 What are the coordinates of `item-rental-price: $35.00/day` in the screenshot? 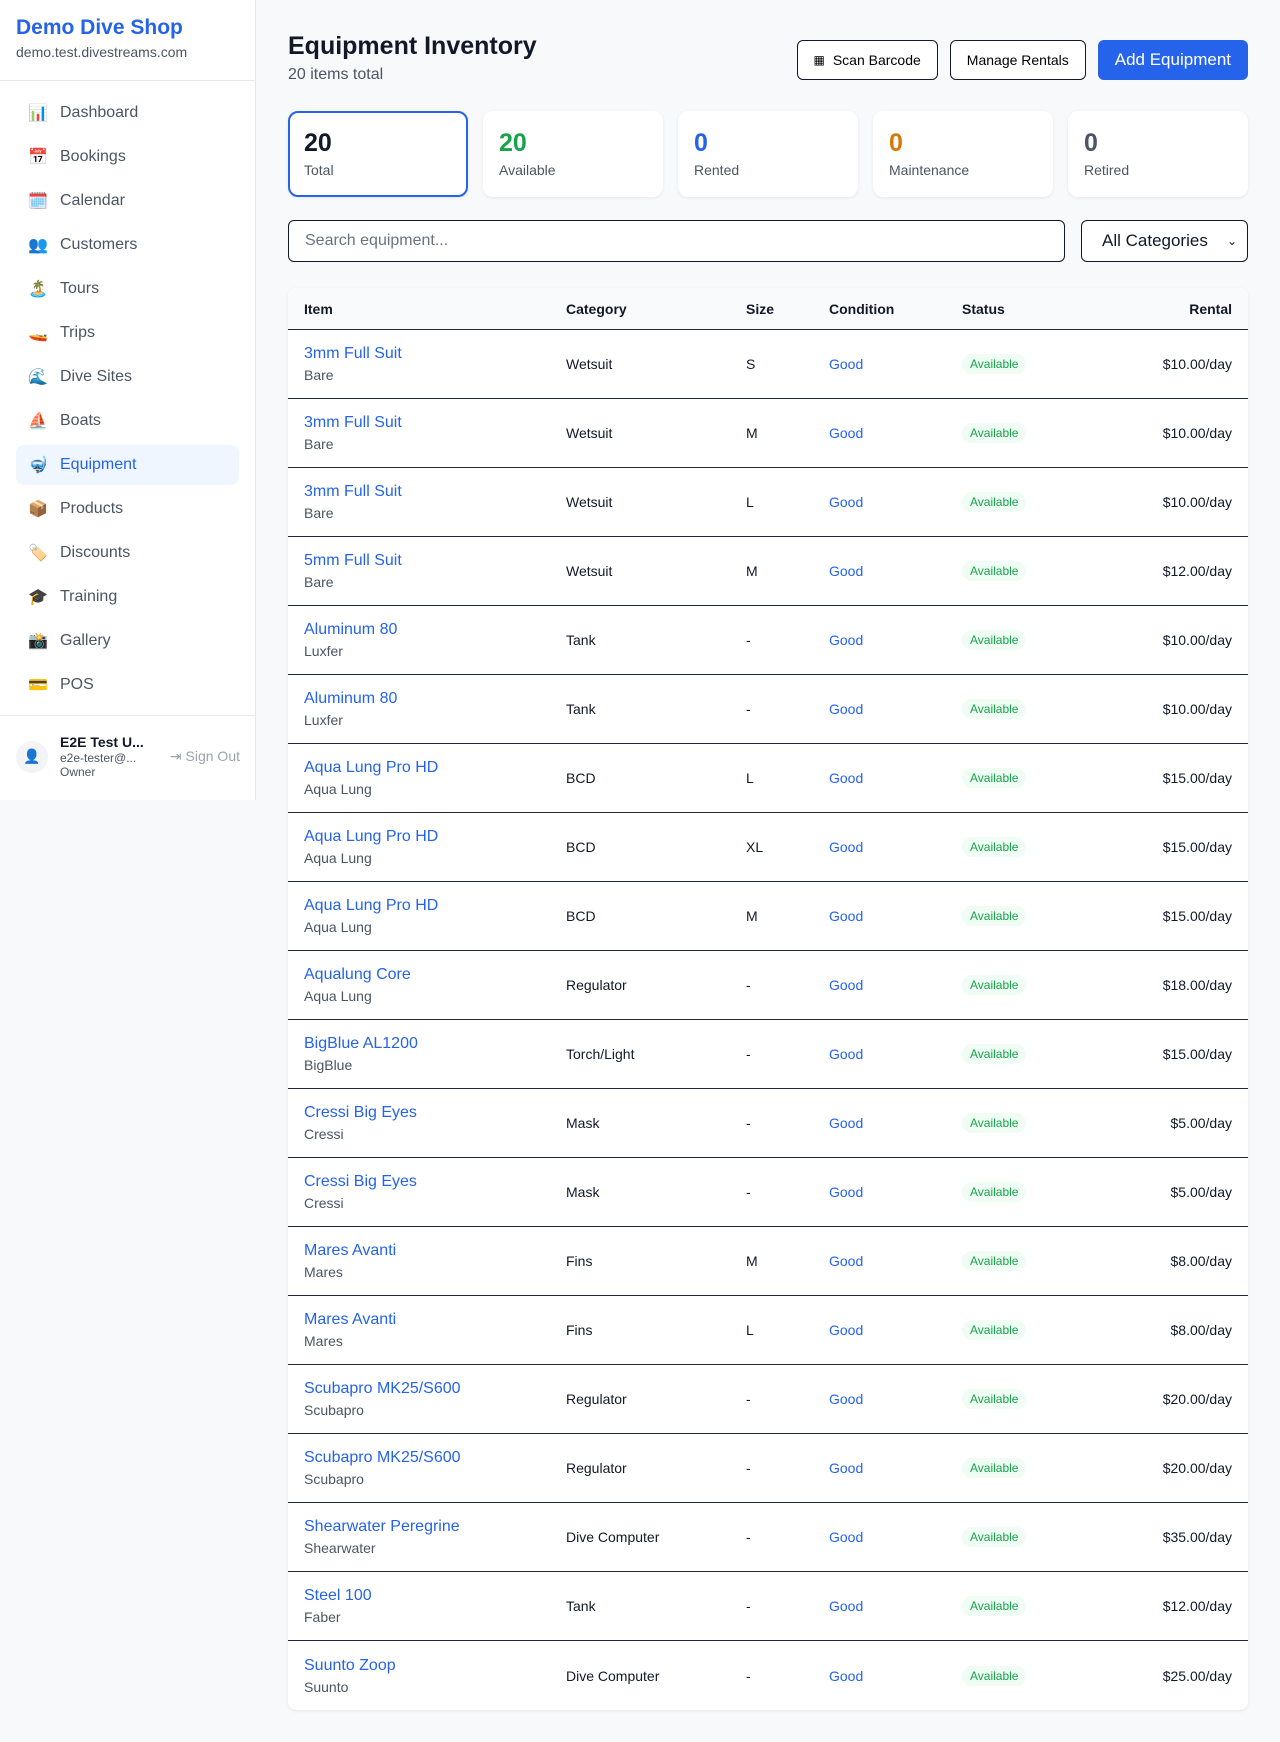 It's located at (1197, 1537).